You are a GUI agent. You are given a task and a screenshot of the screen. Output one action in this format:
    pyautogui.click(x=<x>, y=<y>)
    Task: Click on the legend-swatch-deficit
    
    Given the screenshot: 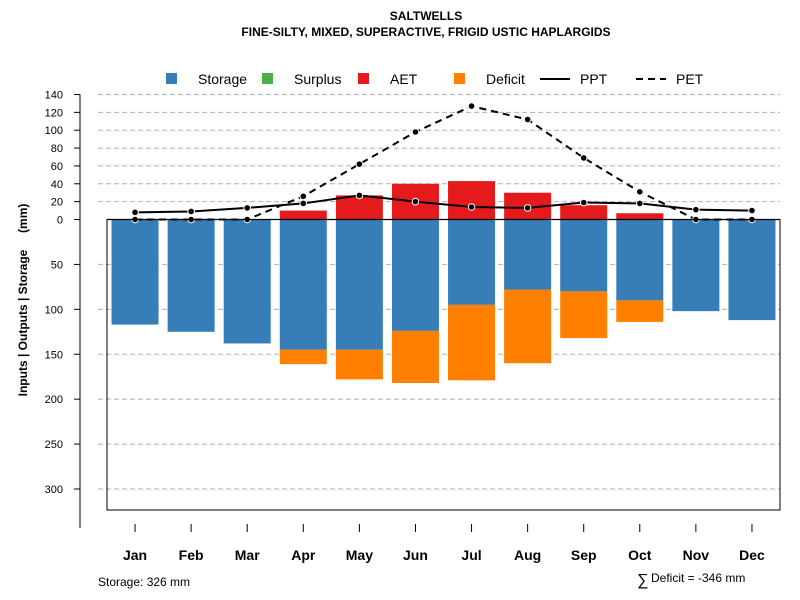 What is the action you would take?
    pyautogui.click(x=459, y=78)
    